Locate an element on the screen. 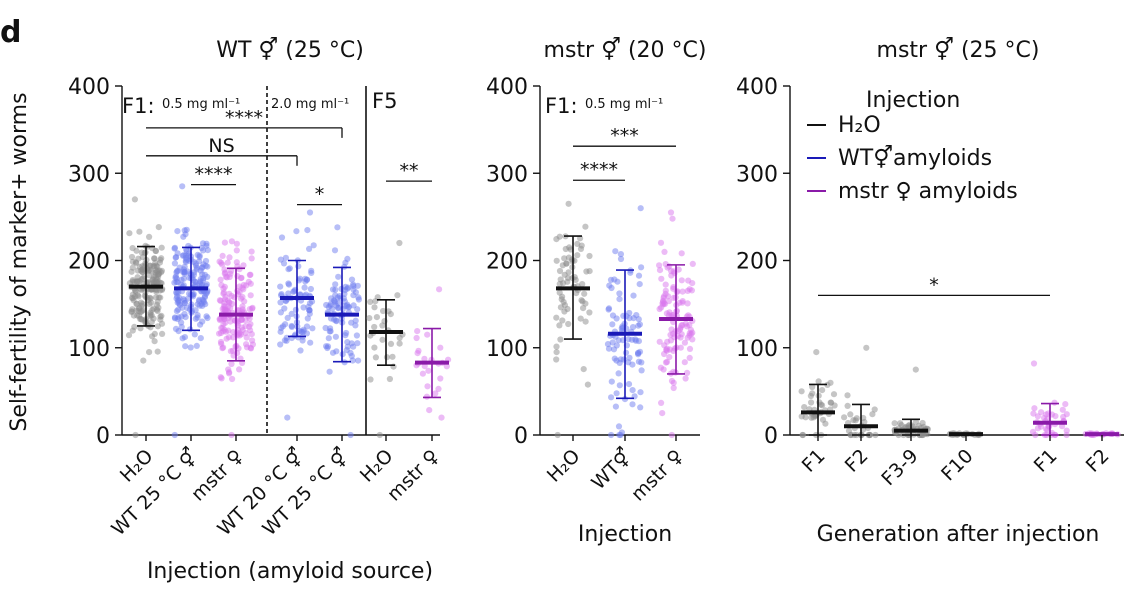 The image size is (1124, 593). panel-label: d is located at coordinates (10, 32).